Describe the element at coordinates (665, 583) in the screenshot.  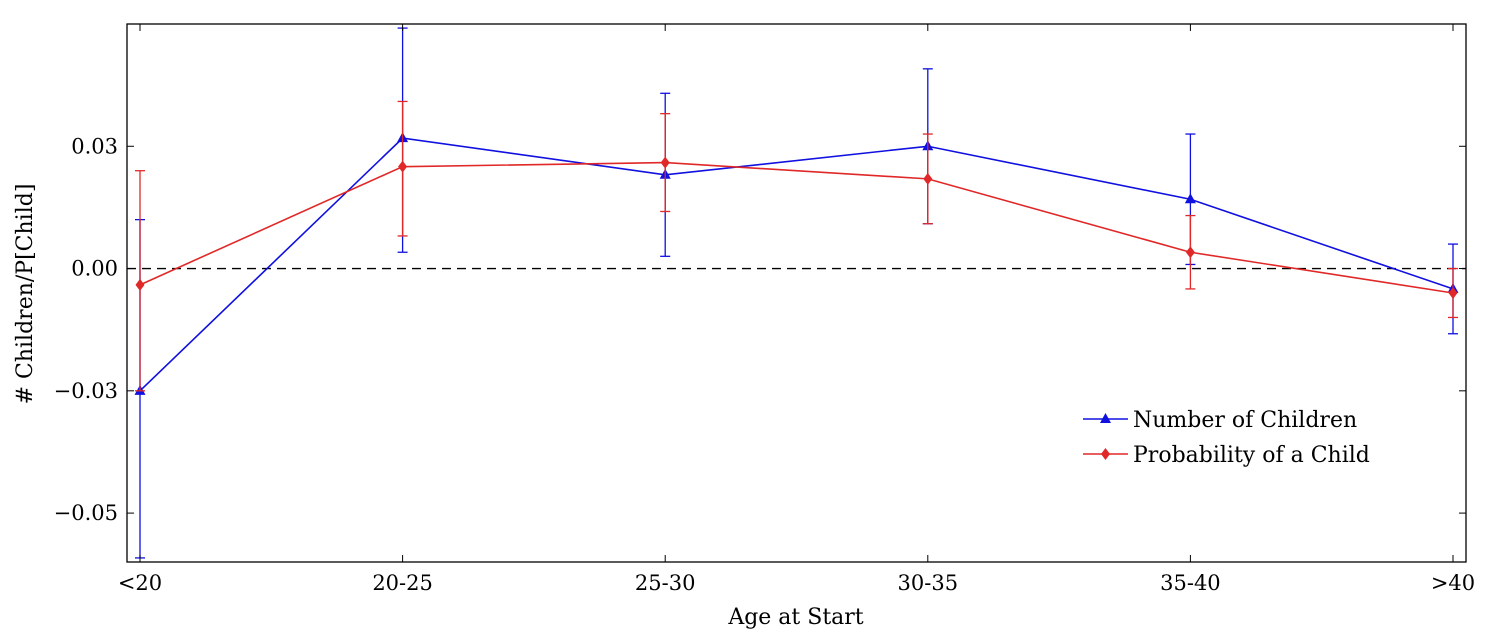
I see `x-tick-label: 25-30` at that location.